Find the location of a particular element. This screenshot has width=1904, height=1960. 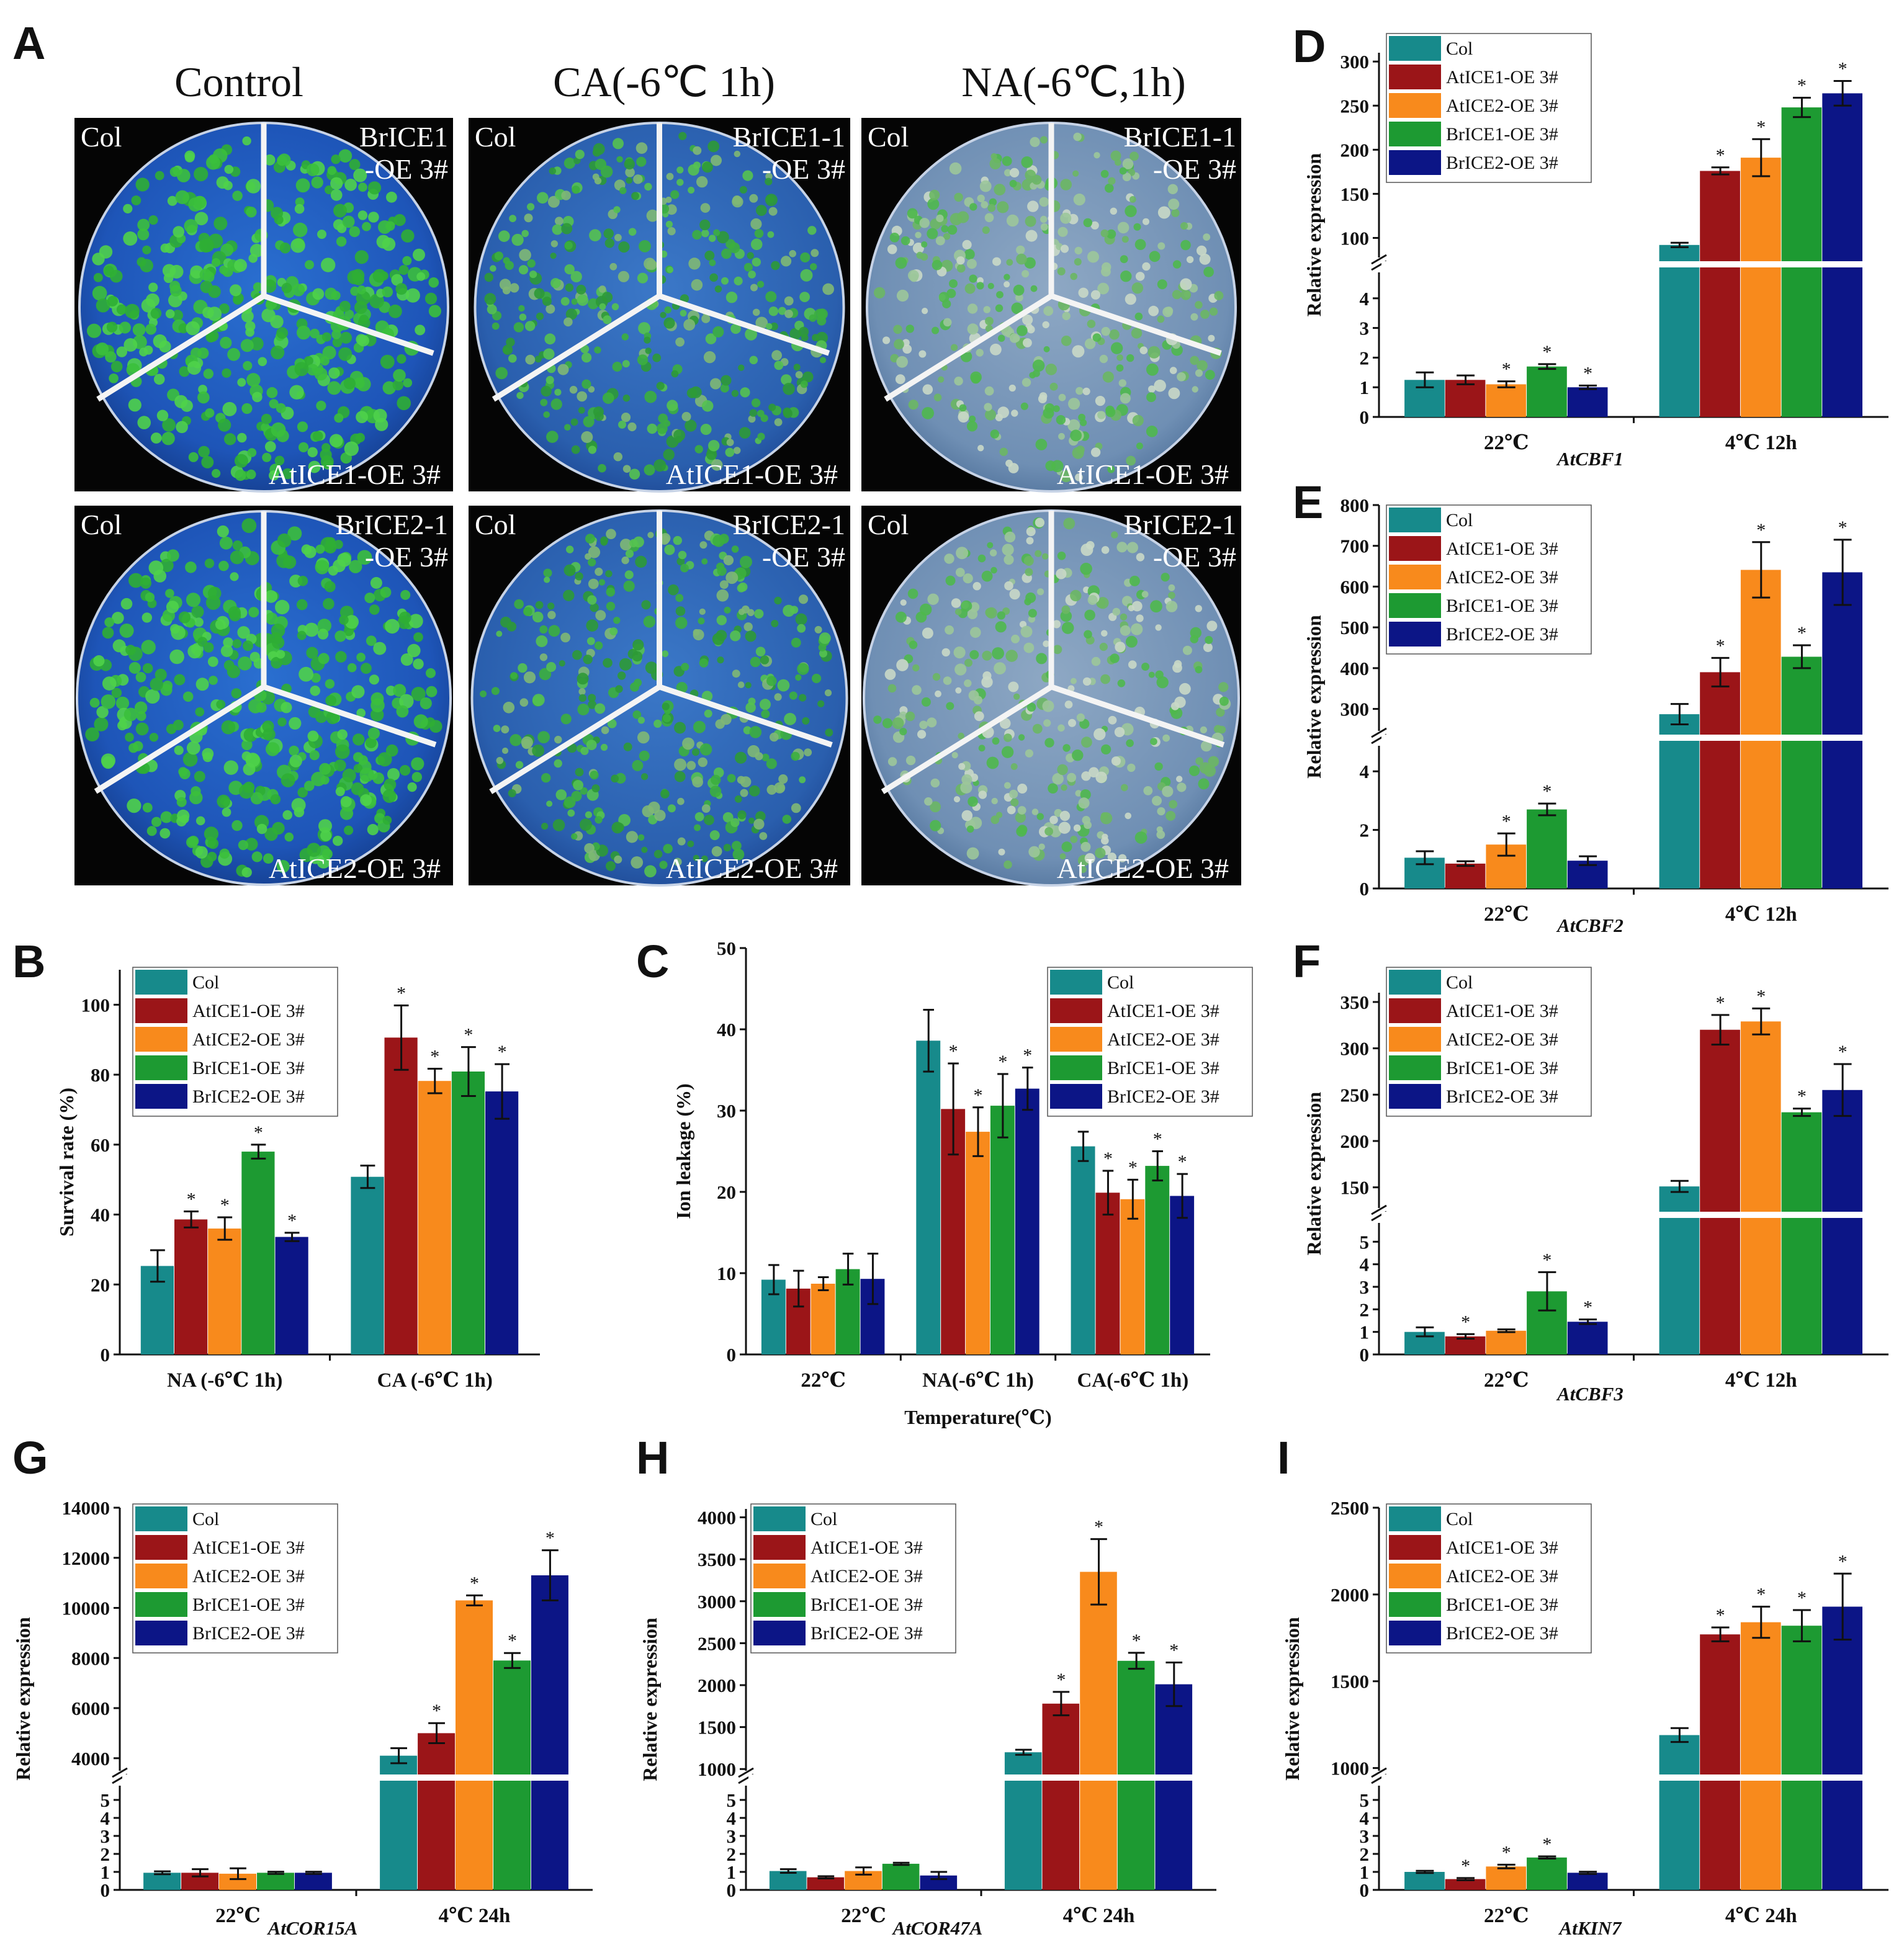

axis-break-mark is located at coordinates (746, 1772).